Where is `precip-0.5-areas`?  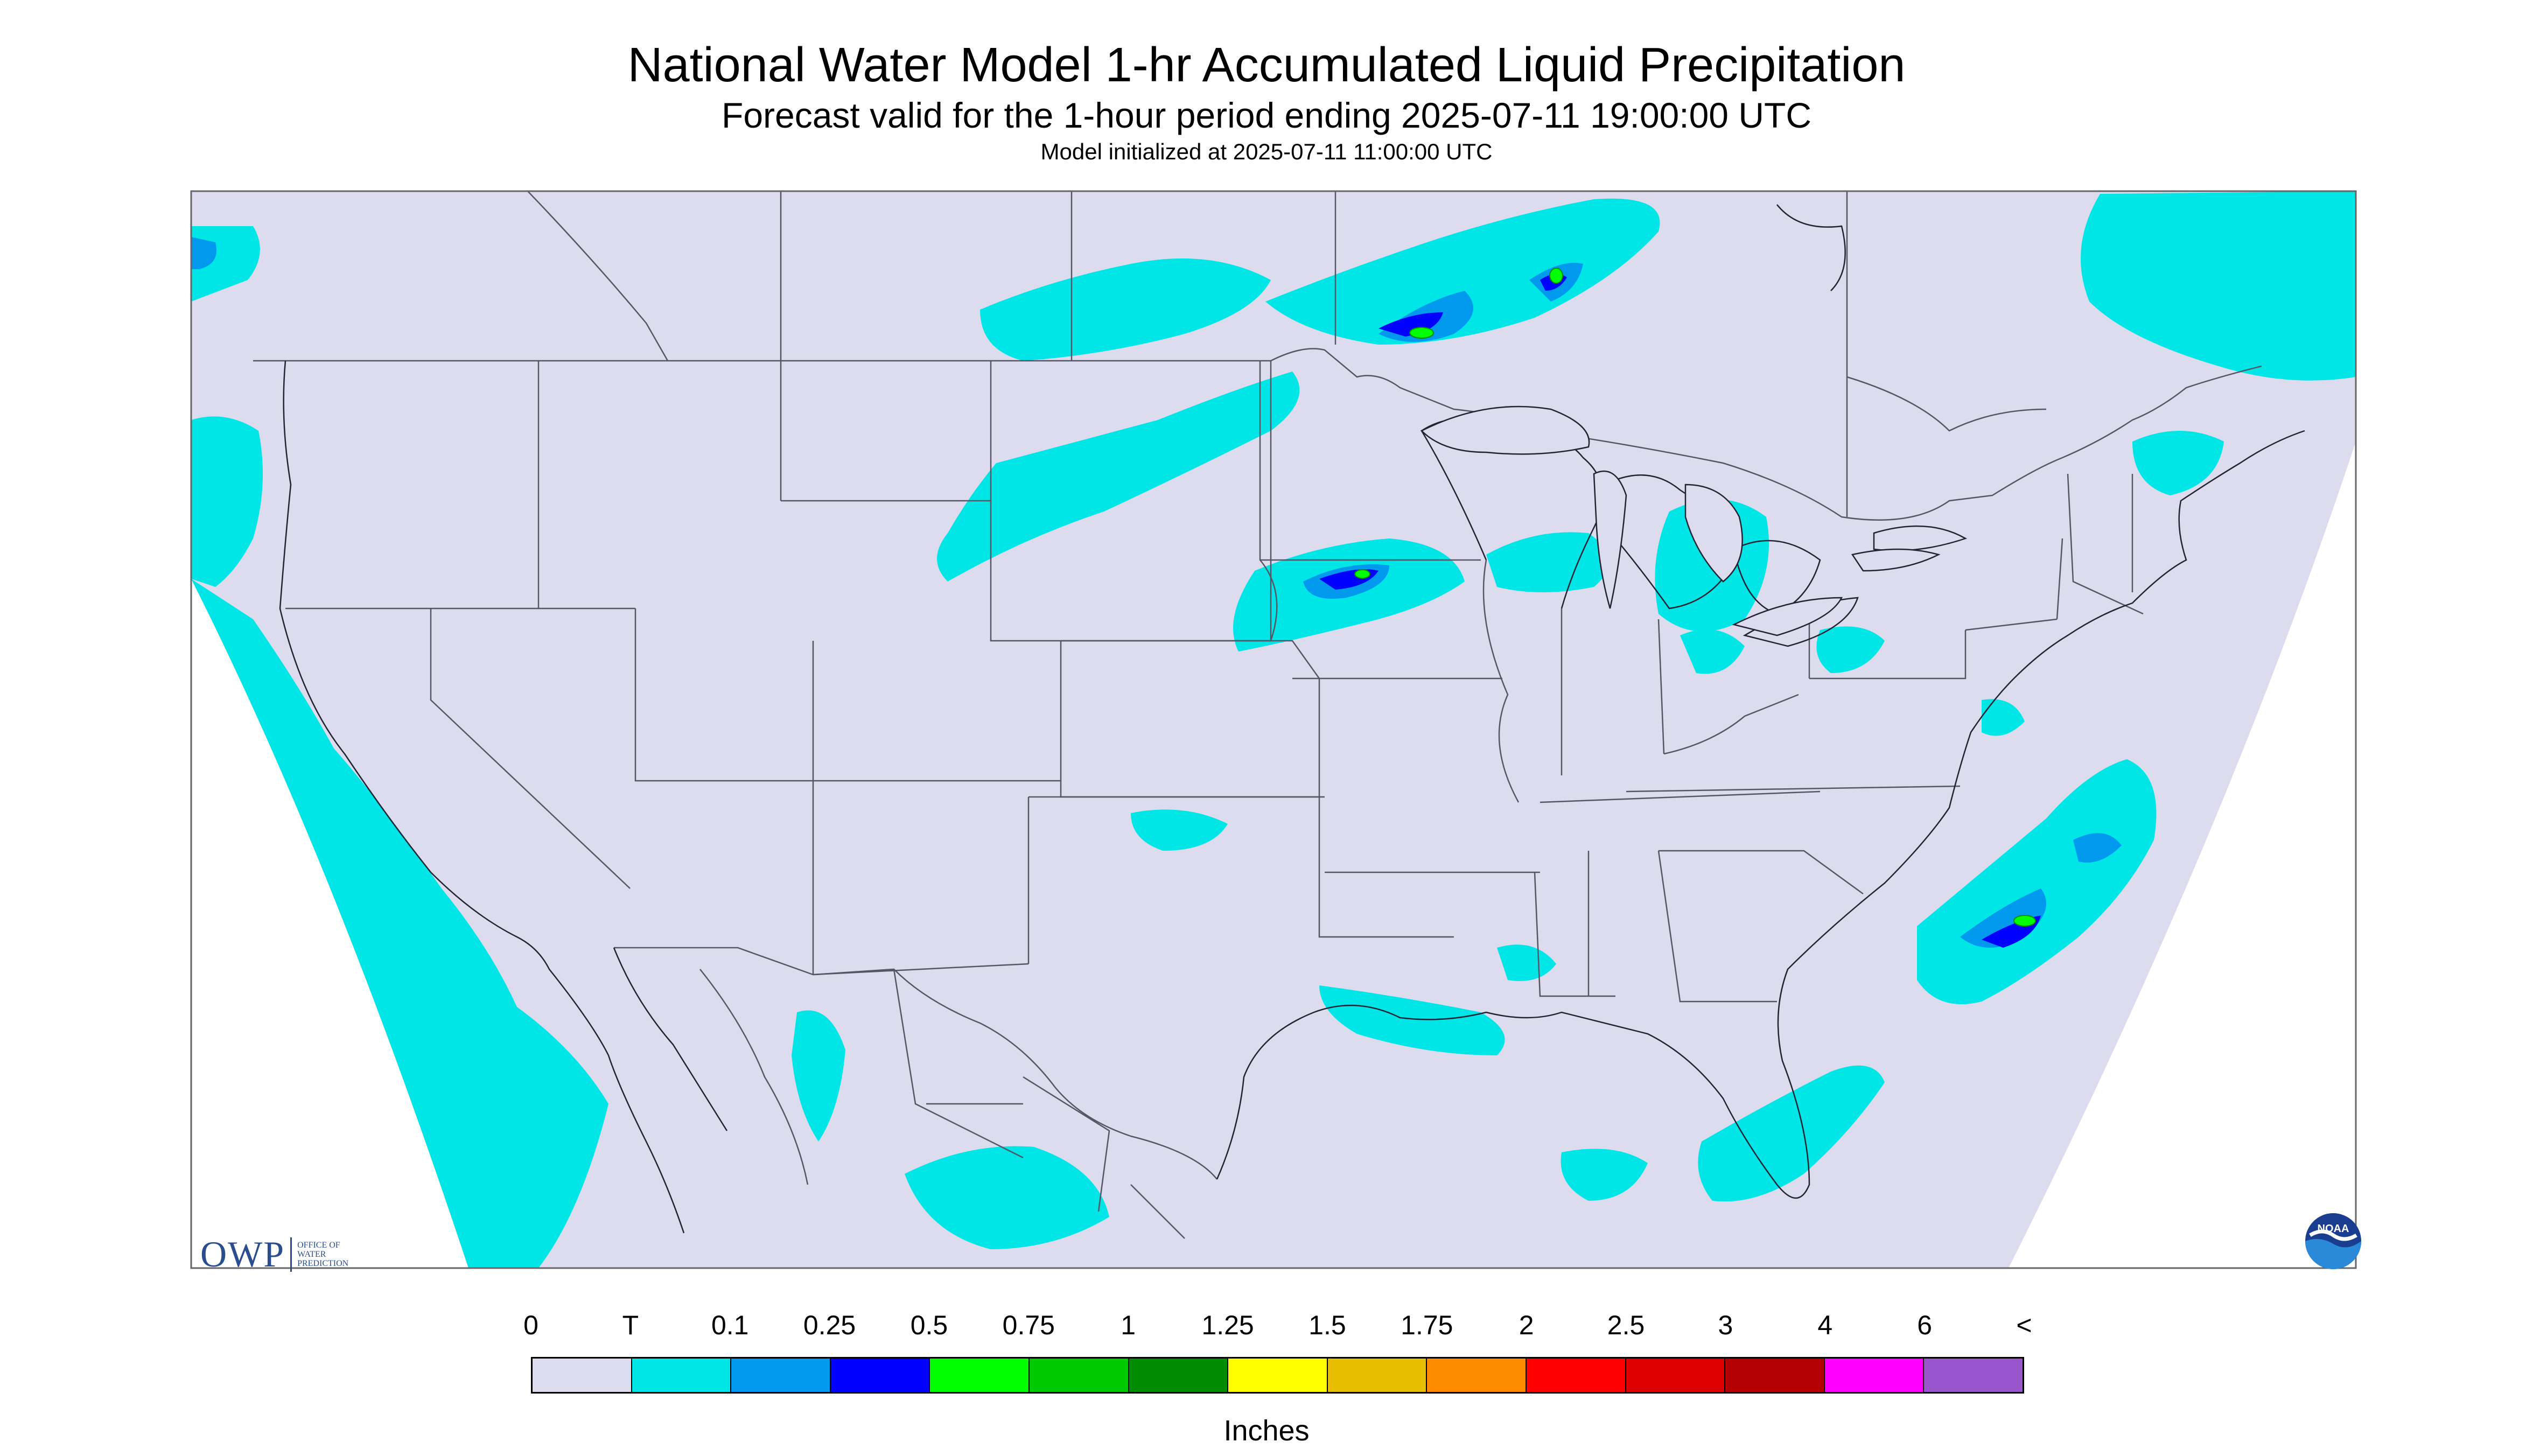
precip-0.5-areas is located at coordinates (1695, 597).